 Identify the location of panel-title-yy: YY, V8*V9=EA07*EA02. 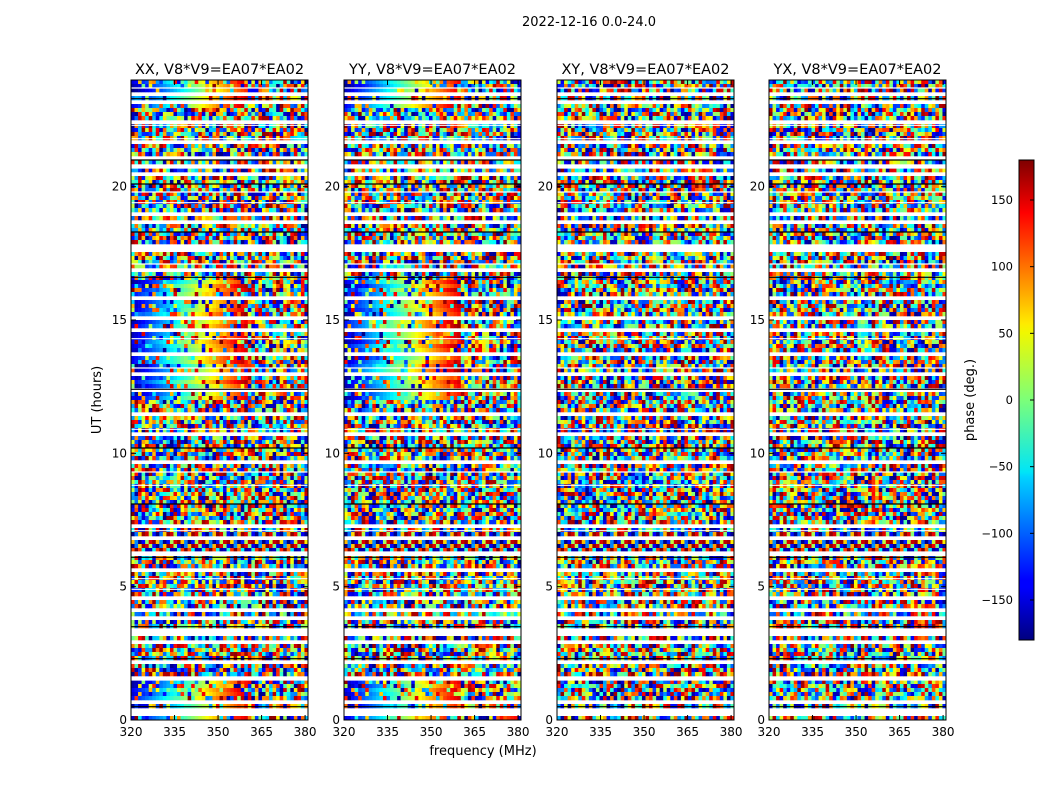
(432, 70).